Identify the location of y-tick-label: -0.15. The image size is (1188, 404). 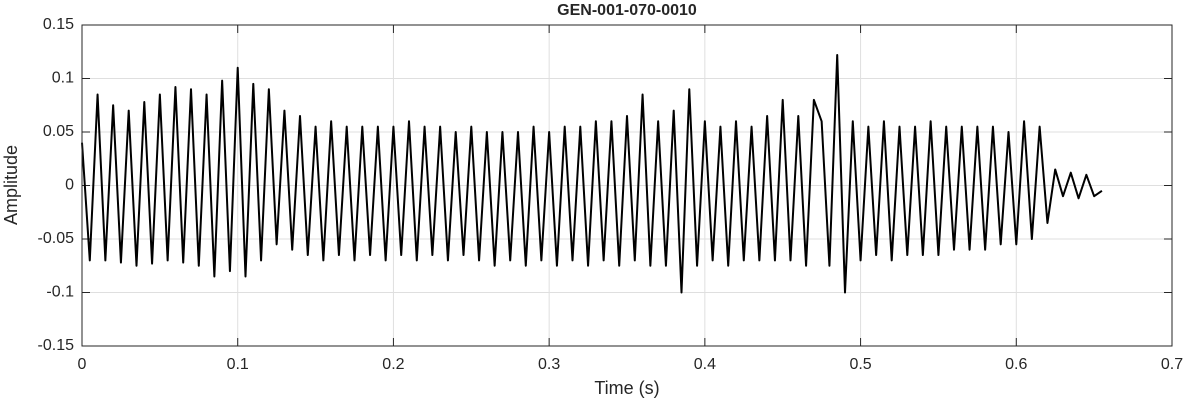
(56, 345).